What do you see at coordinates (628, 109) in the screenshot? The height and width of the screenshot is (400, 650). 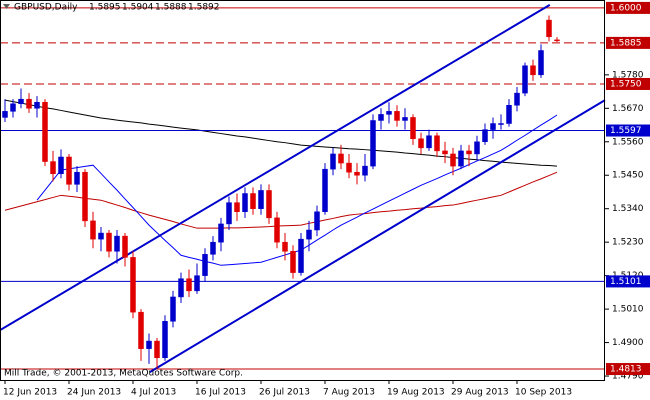 I see `y-tick-label: 1.5670` at bounding box center [628, 109].